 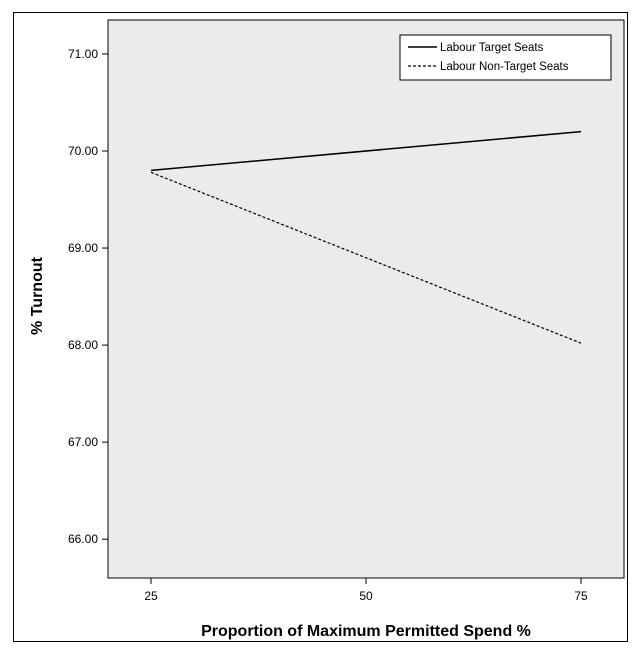 I want to click on series-line-labour-target, so click(x=366, y=151).